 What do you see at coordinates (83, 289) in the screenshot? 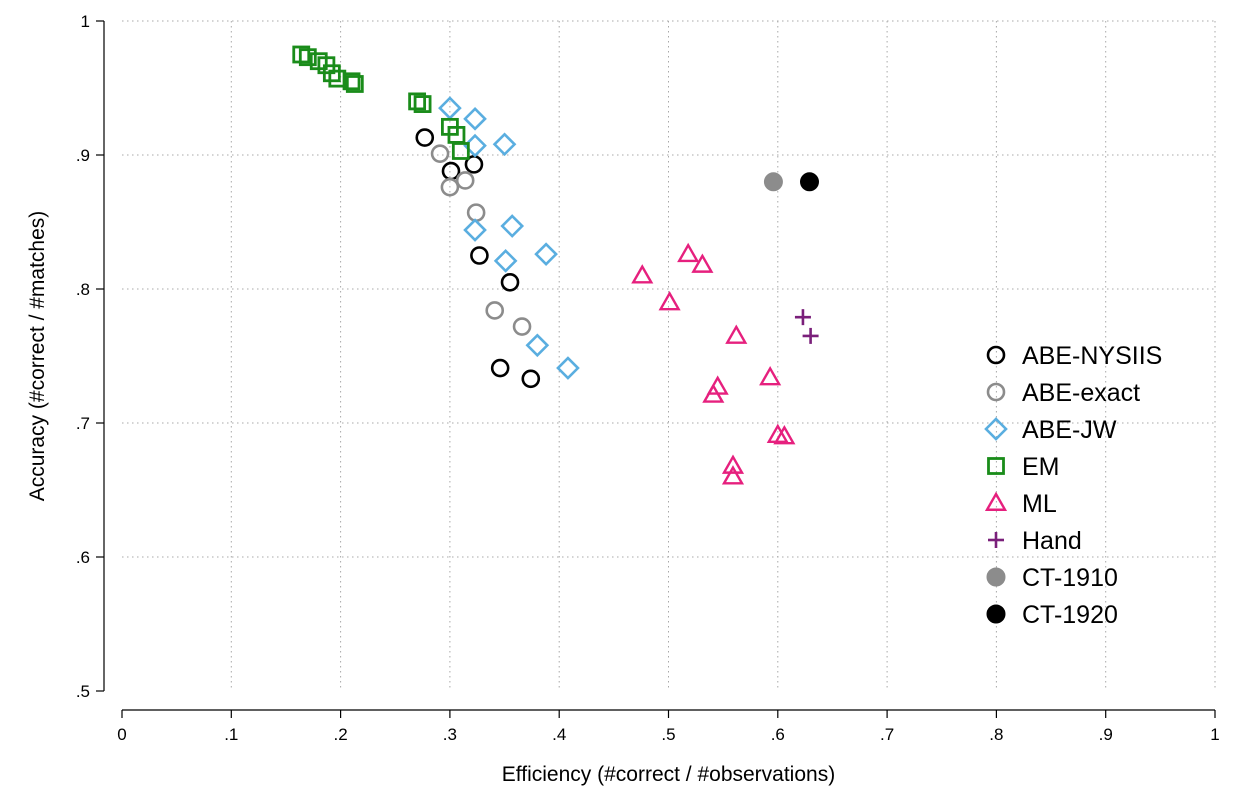
I see `y-tick-label: .8` at bounding box center [83, 289].